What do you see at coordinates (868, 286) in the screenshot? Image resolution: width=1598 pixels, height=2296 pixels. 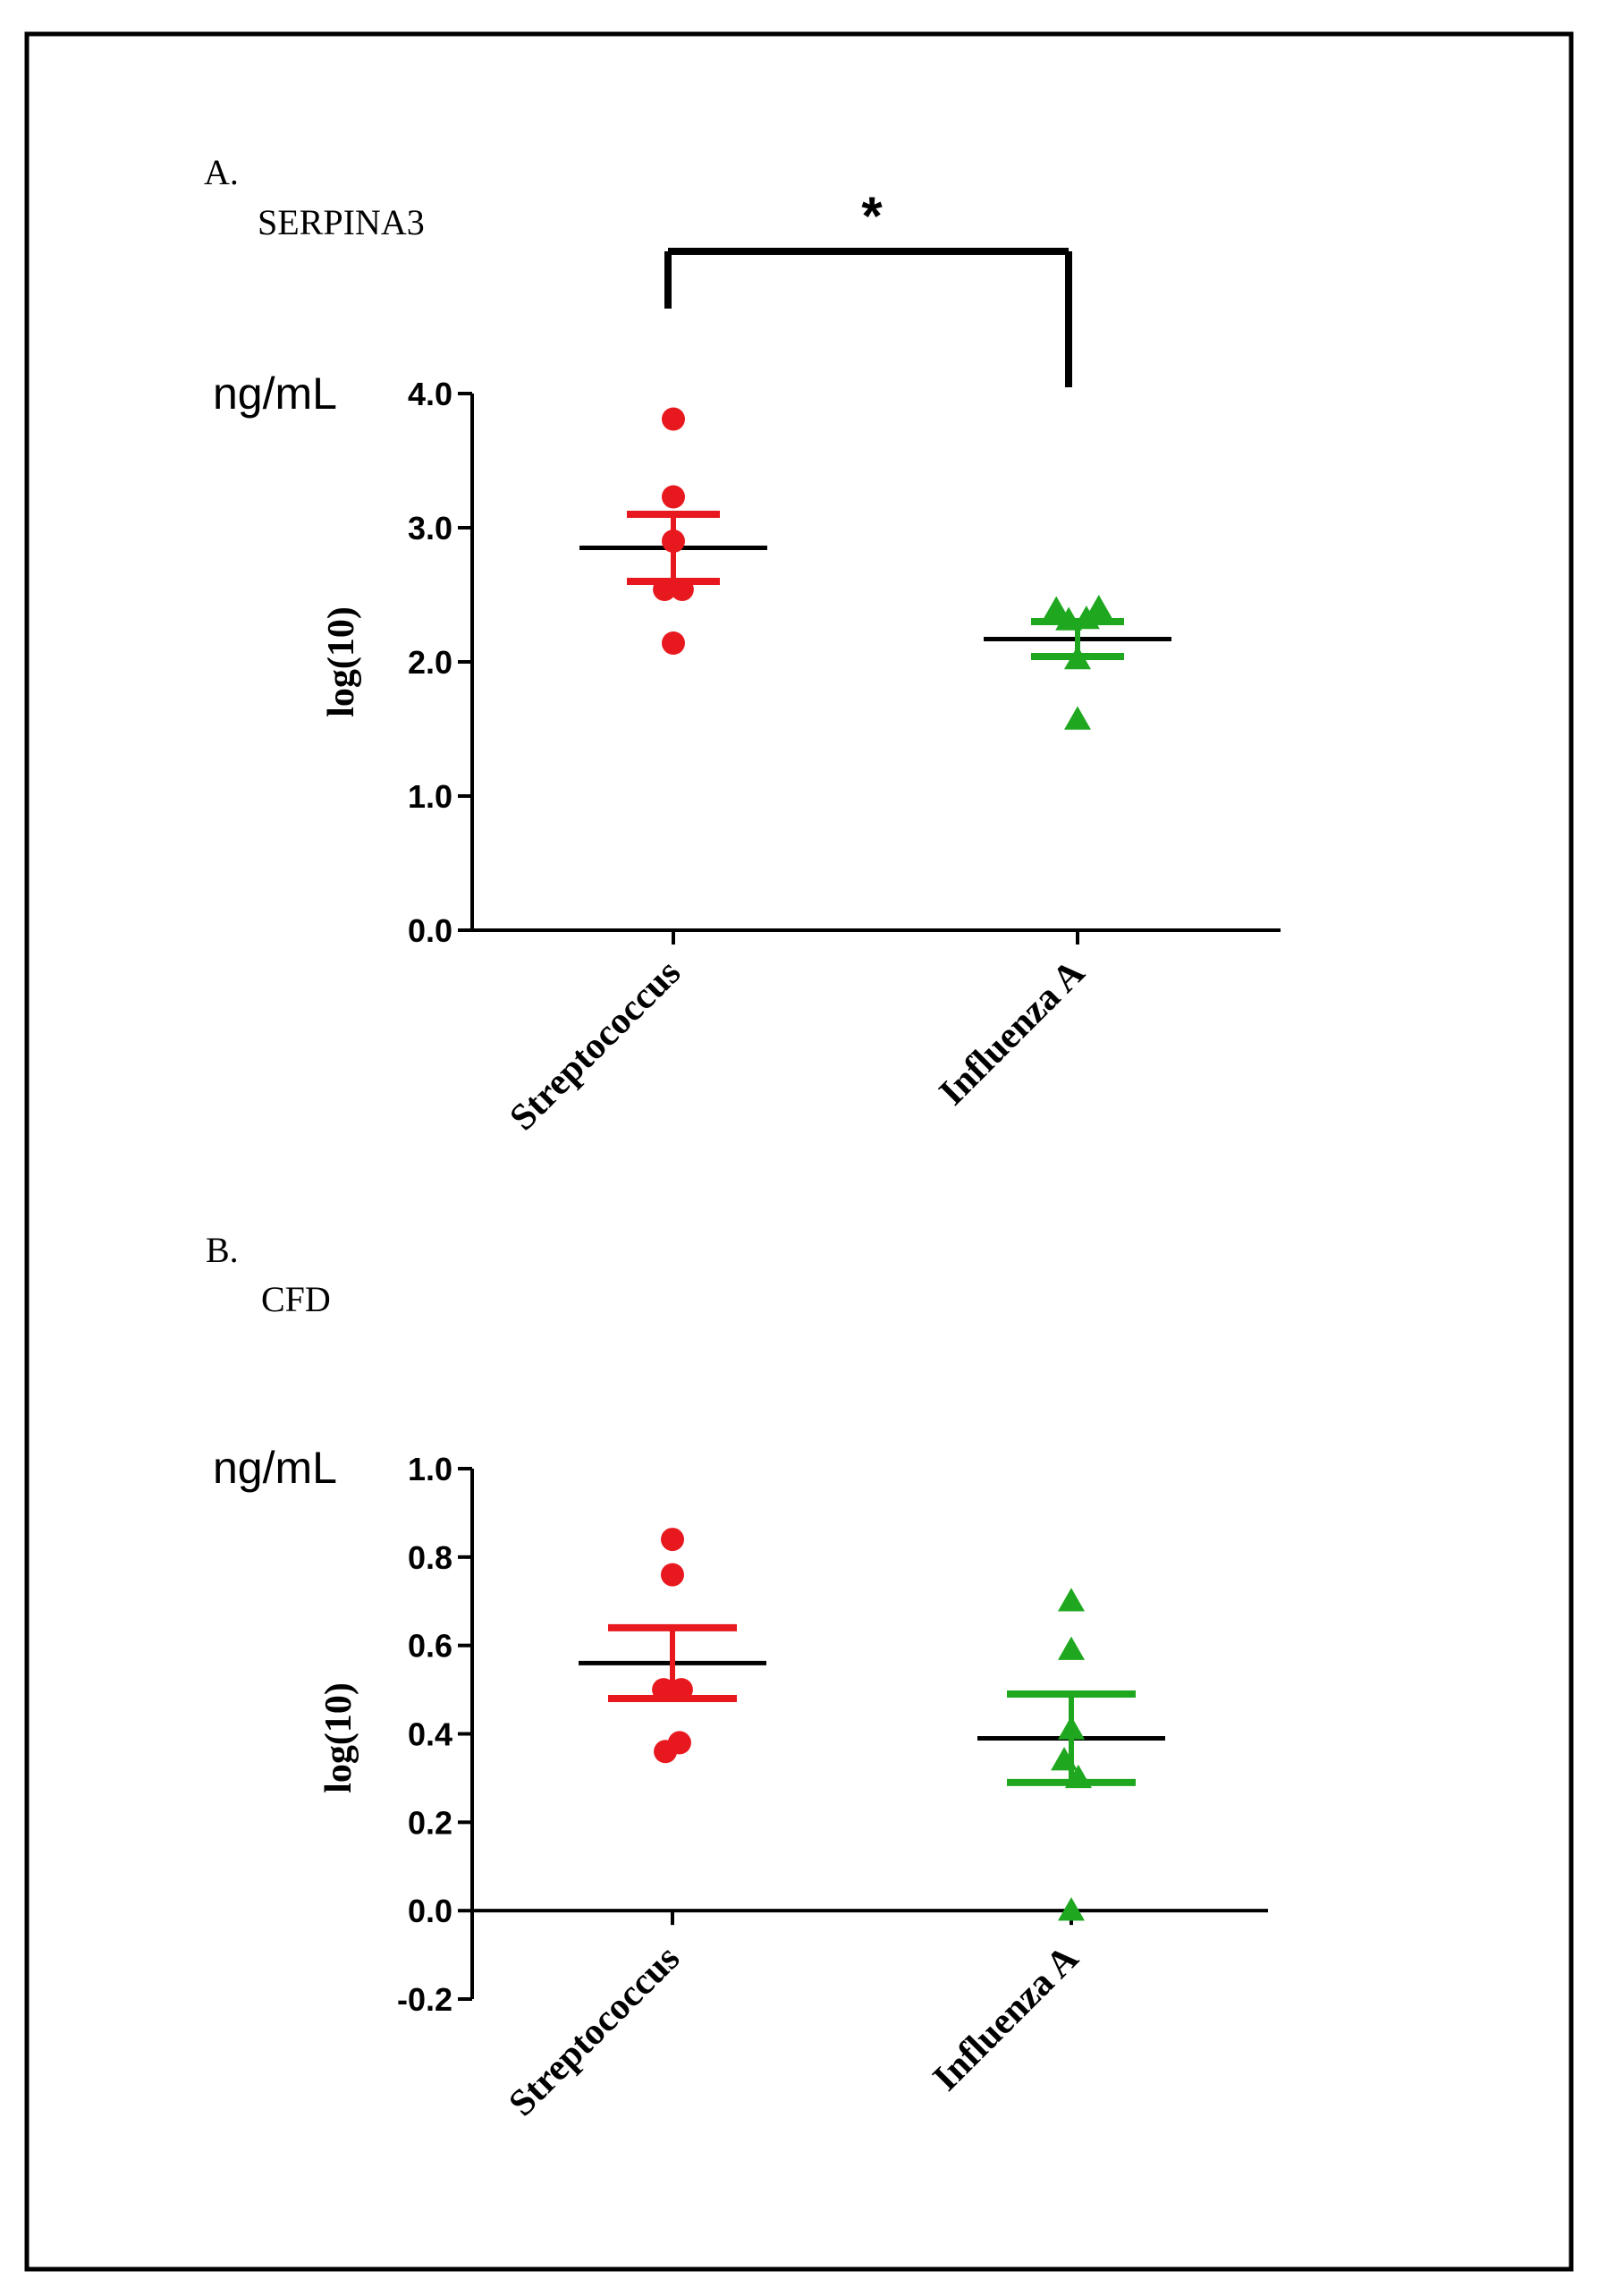 I see `panel-a-significance-bracket: *` at bounding box center [868, 286].